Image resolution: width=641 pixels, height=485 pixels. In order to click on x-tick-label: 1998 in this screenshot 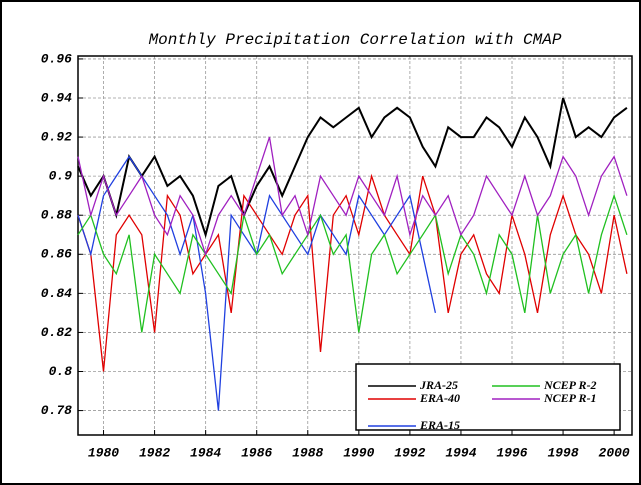, I will do `click(562, 452)`.